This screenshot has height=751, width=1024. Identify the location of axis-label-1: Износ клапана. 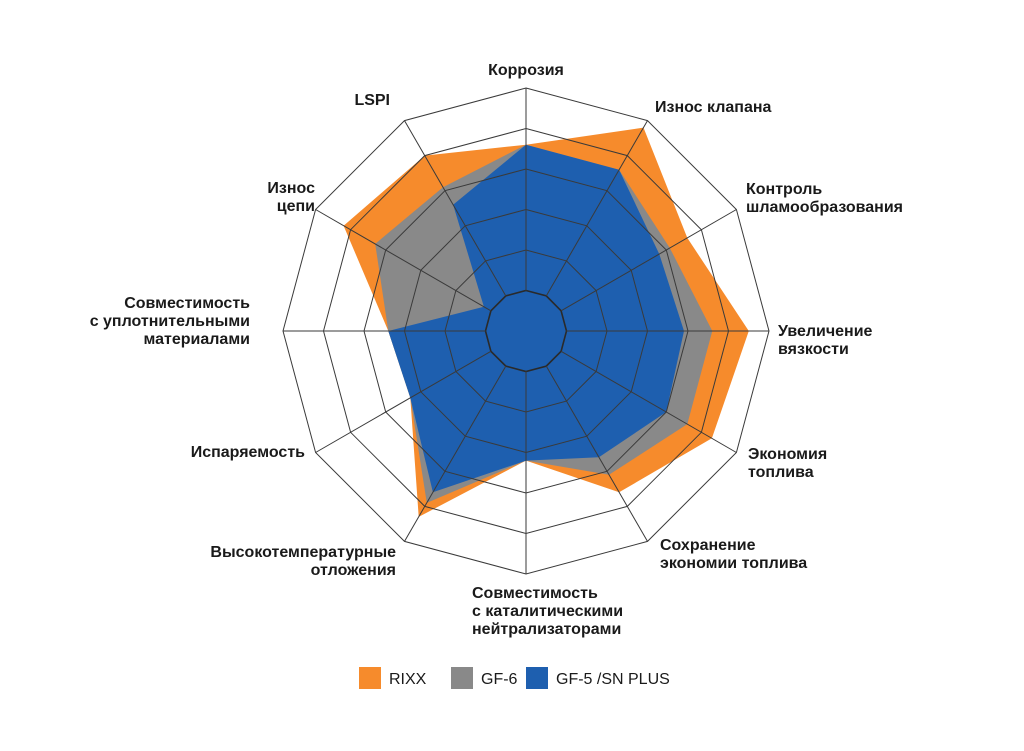
(713, 107).